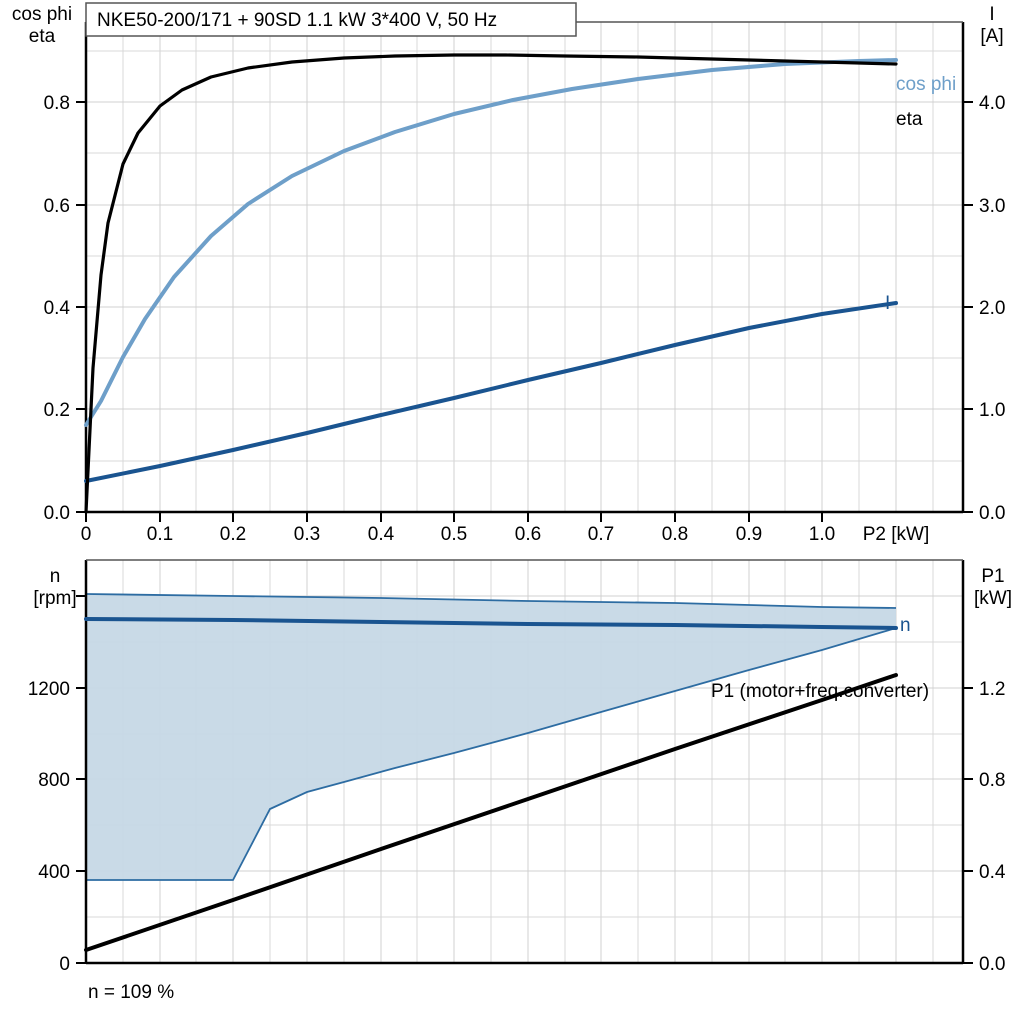 The height and width of the screenshot is (1024, 1024). What do you see at coordinates (57, 206) in the screenshot?
I see `upper-ytick-3: 0.6` at bounding box center [57, 206].